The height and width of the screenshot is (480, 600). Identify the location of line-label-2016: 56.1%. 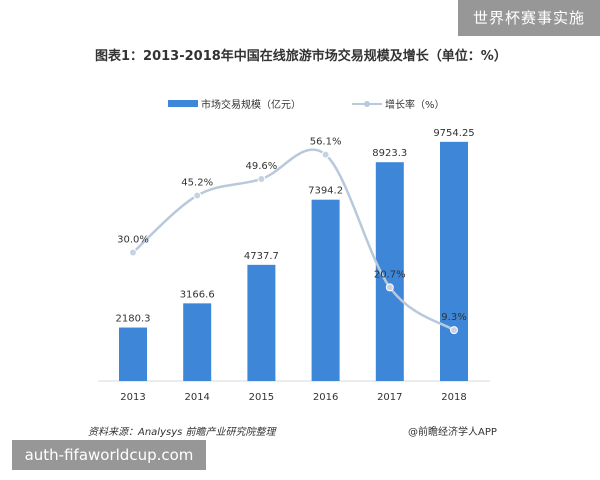
(326, 142).